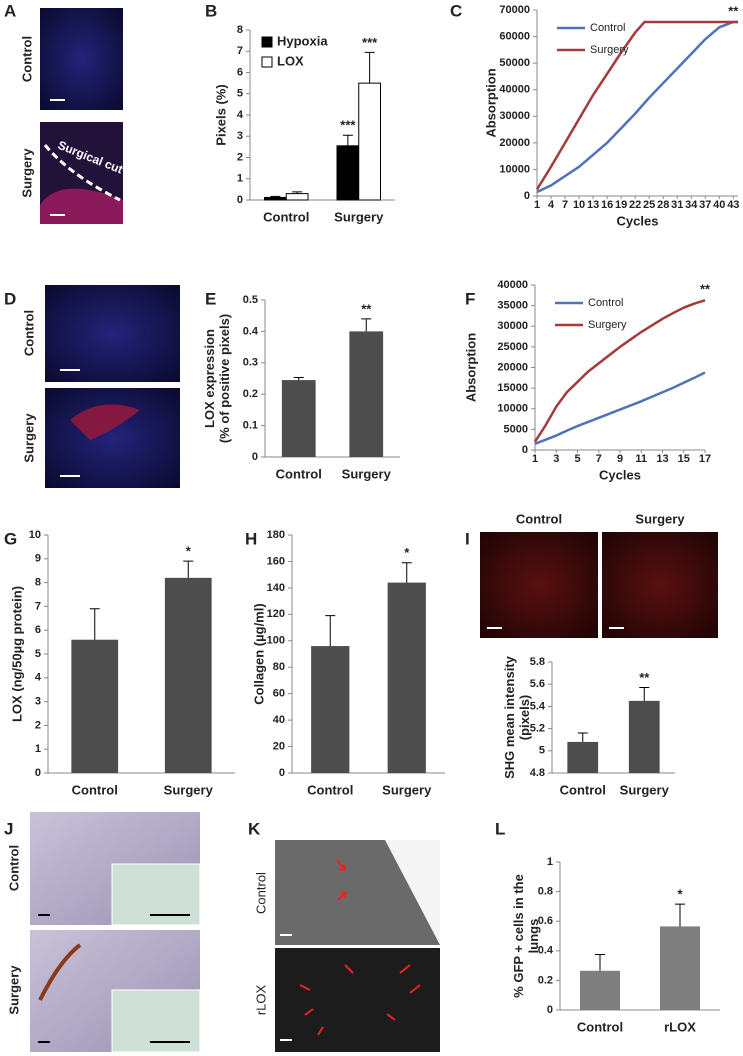  What do you see at coordinates (641, 459) in the screenshot?
I see `x-tick-label: 11` at bounding box center [641, 459].